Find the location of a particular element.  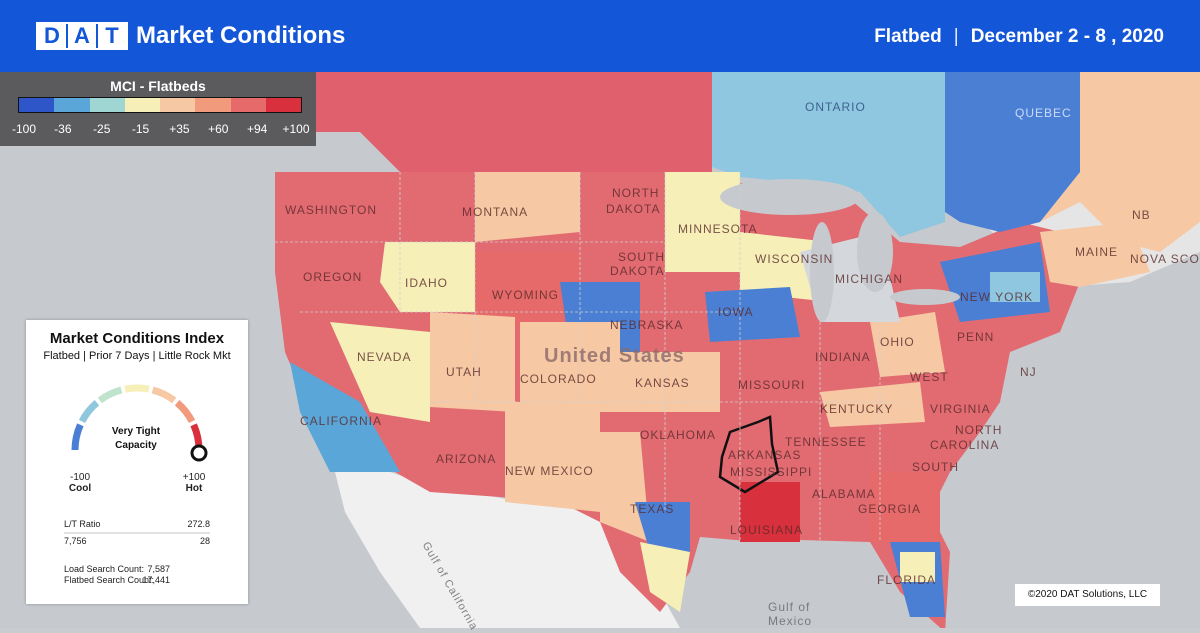

label-utah: UTAH is located at coordinates (464, 372).